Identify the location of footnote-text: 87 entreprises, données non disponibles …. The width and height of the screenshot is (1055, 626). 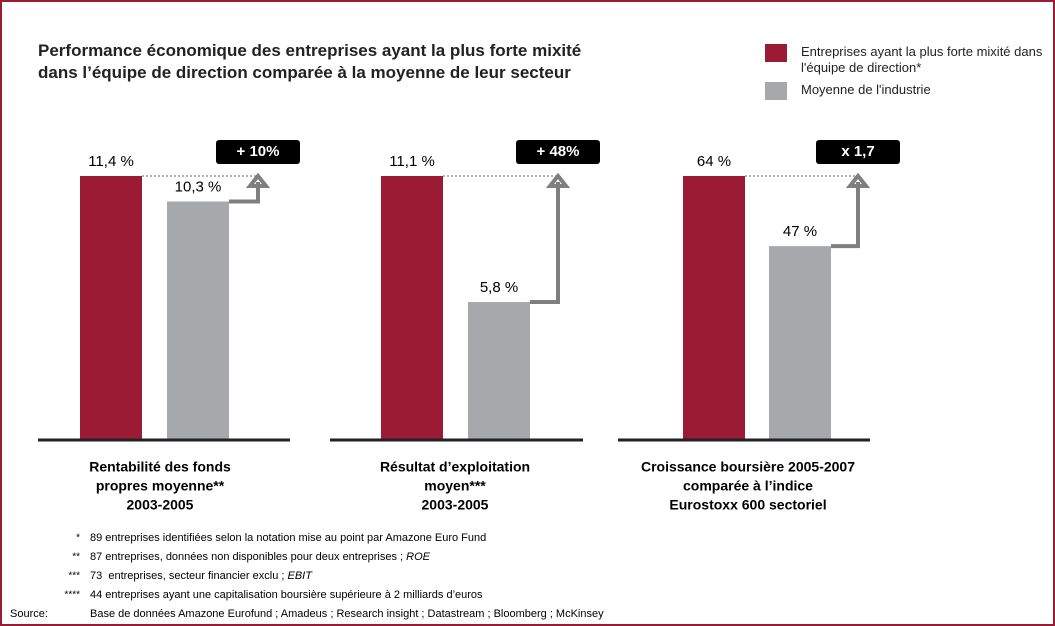
(248, 557).